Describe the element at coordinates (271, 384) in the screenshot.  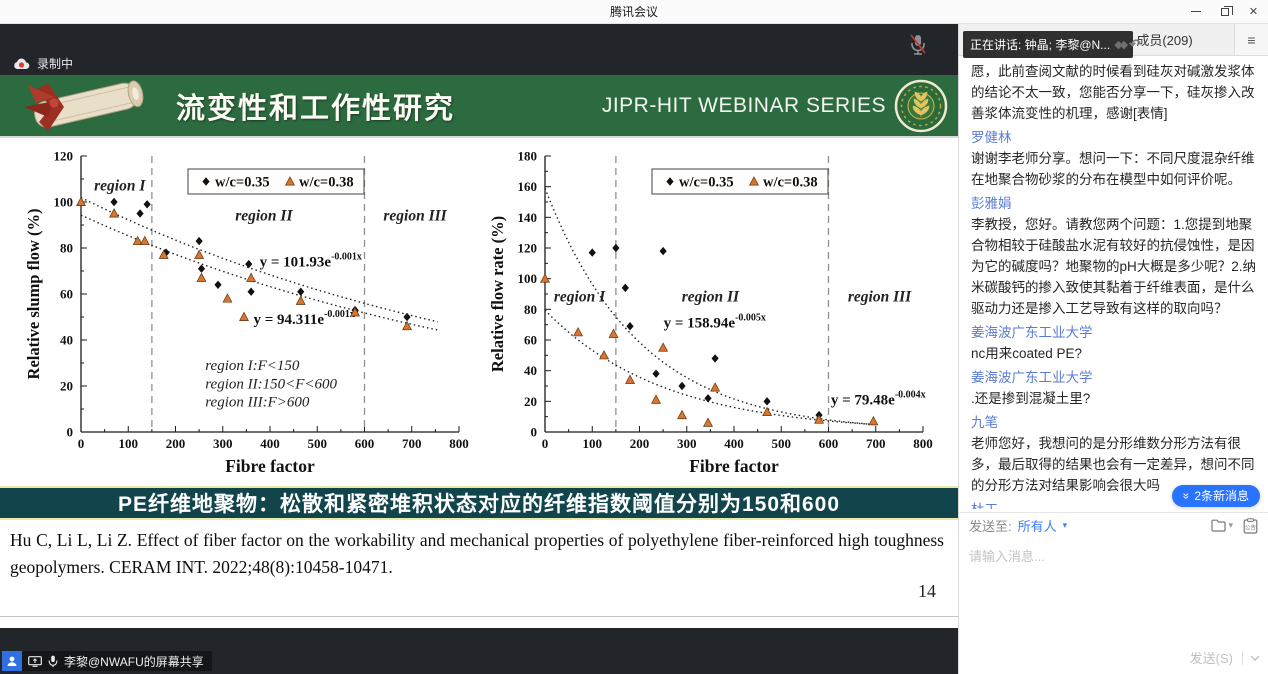
I see `svg-text: region II:150<F<600` at that location.